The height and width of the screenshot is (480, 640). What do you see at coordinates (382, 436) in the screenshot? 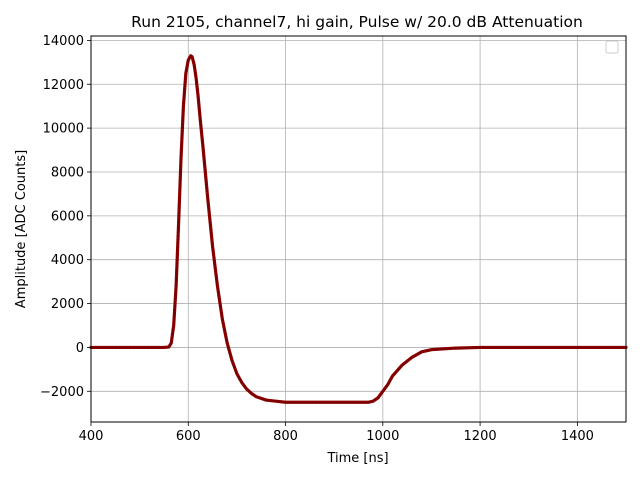
I see `x-tick-label: 1000` at bounding box center [382, 436].